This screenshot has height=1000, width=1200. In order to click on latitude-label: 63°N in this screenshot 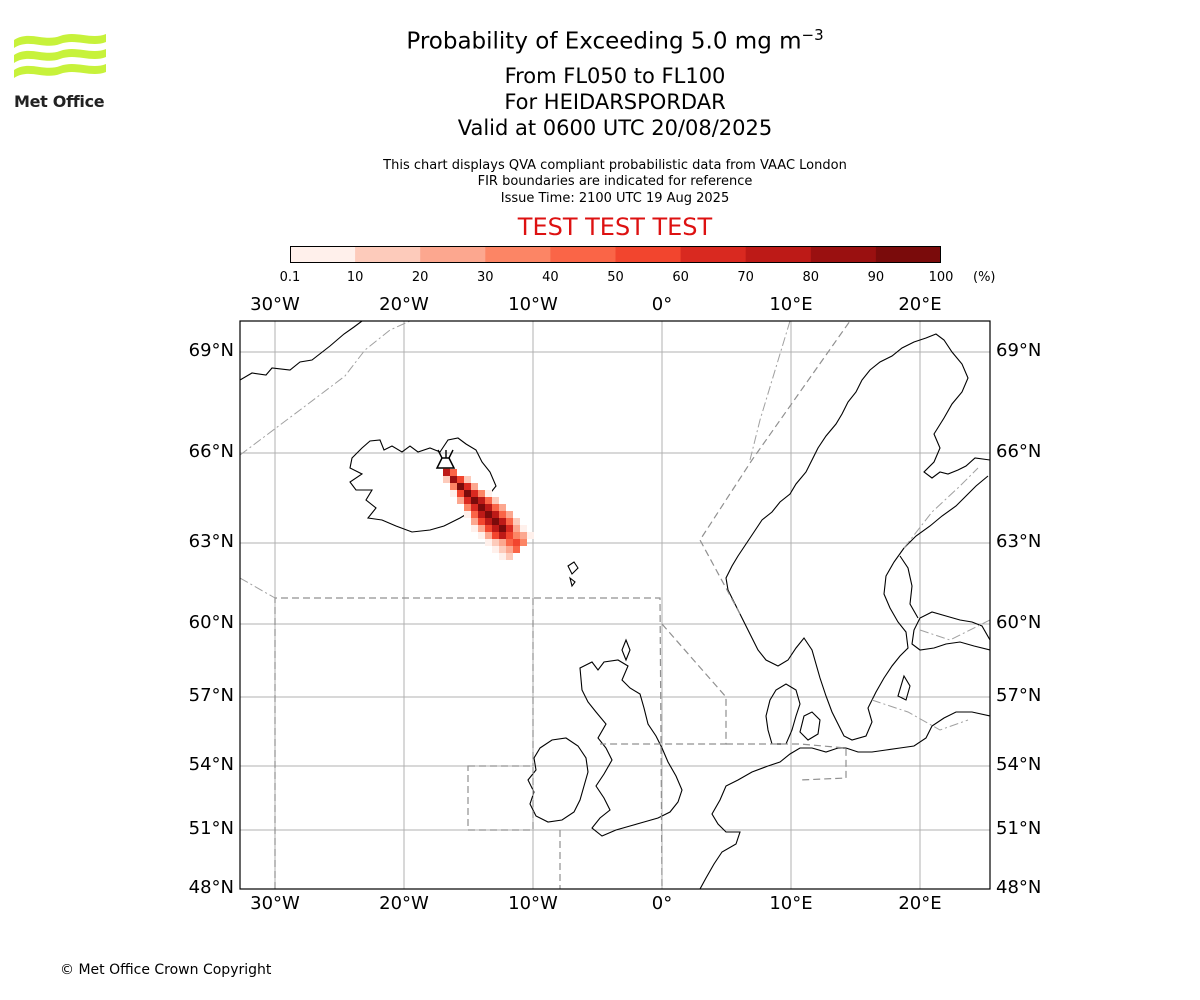, I will do `click(211, 541)`.